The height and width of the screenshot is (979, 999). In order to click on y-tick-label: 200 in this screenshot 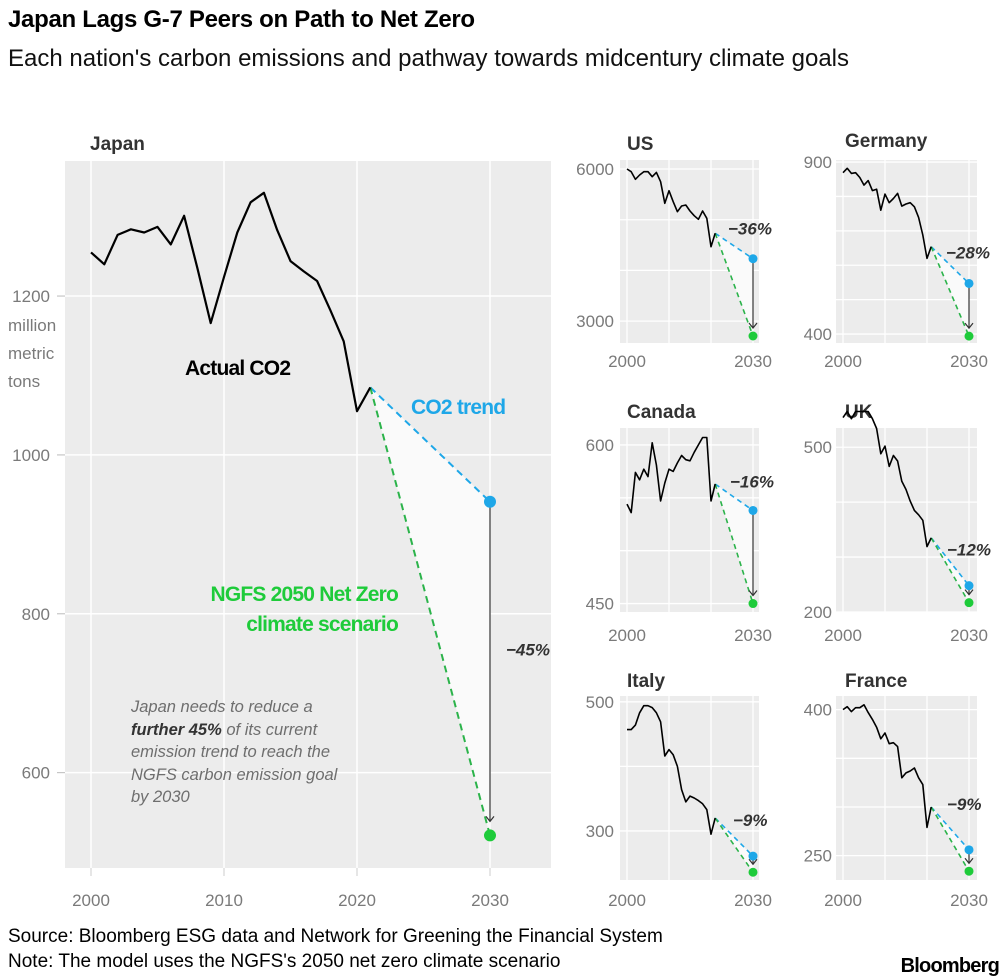, I will do `click(818, 612)`.